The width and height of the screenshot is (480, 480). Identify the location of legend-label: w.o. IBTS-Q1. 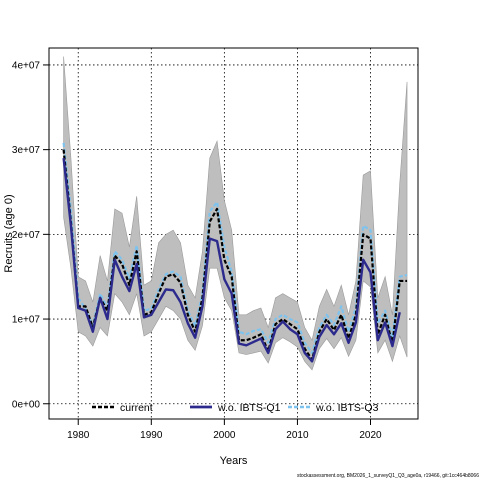
(249, 408).